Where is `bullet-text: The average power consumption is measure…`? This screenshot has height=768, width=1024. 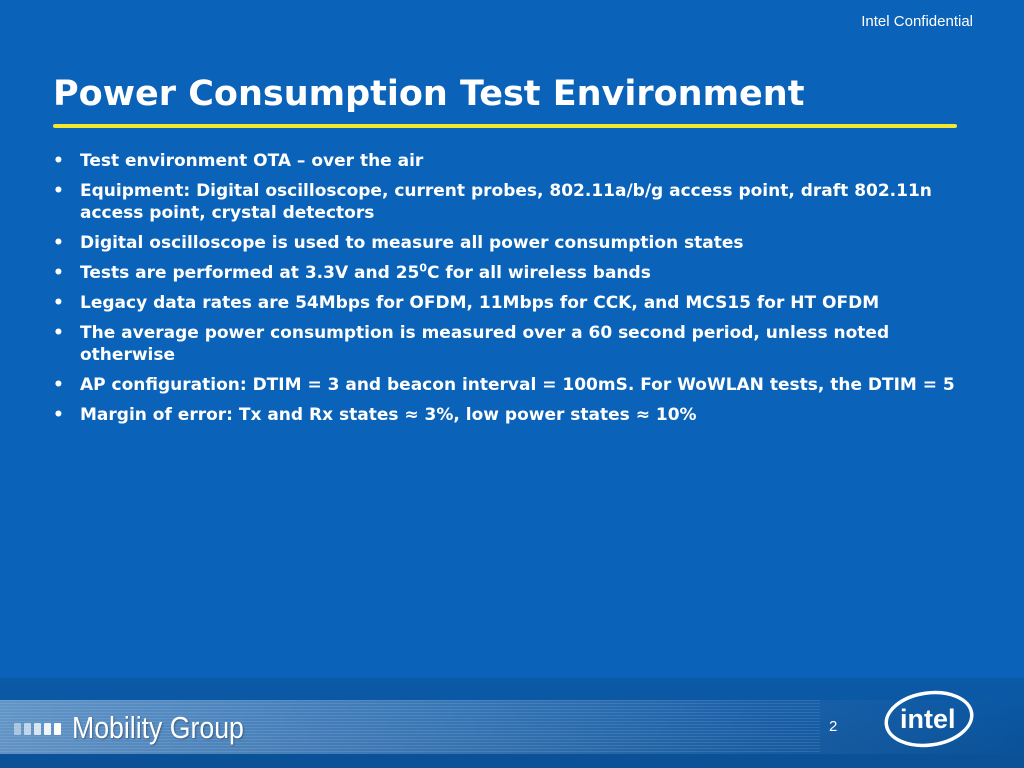 bullet-text: The average power consumption is measure… is located at coordinates (485, 344).